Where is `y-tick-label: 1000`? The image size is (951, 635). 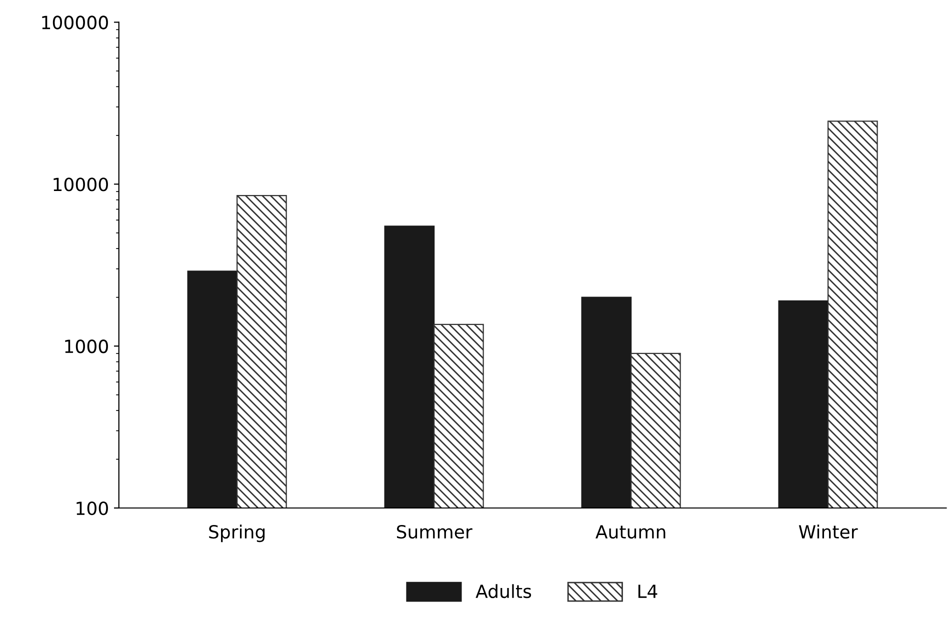 y-tick-label: 1000 is located at coordinates (86, 347).